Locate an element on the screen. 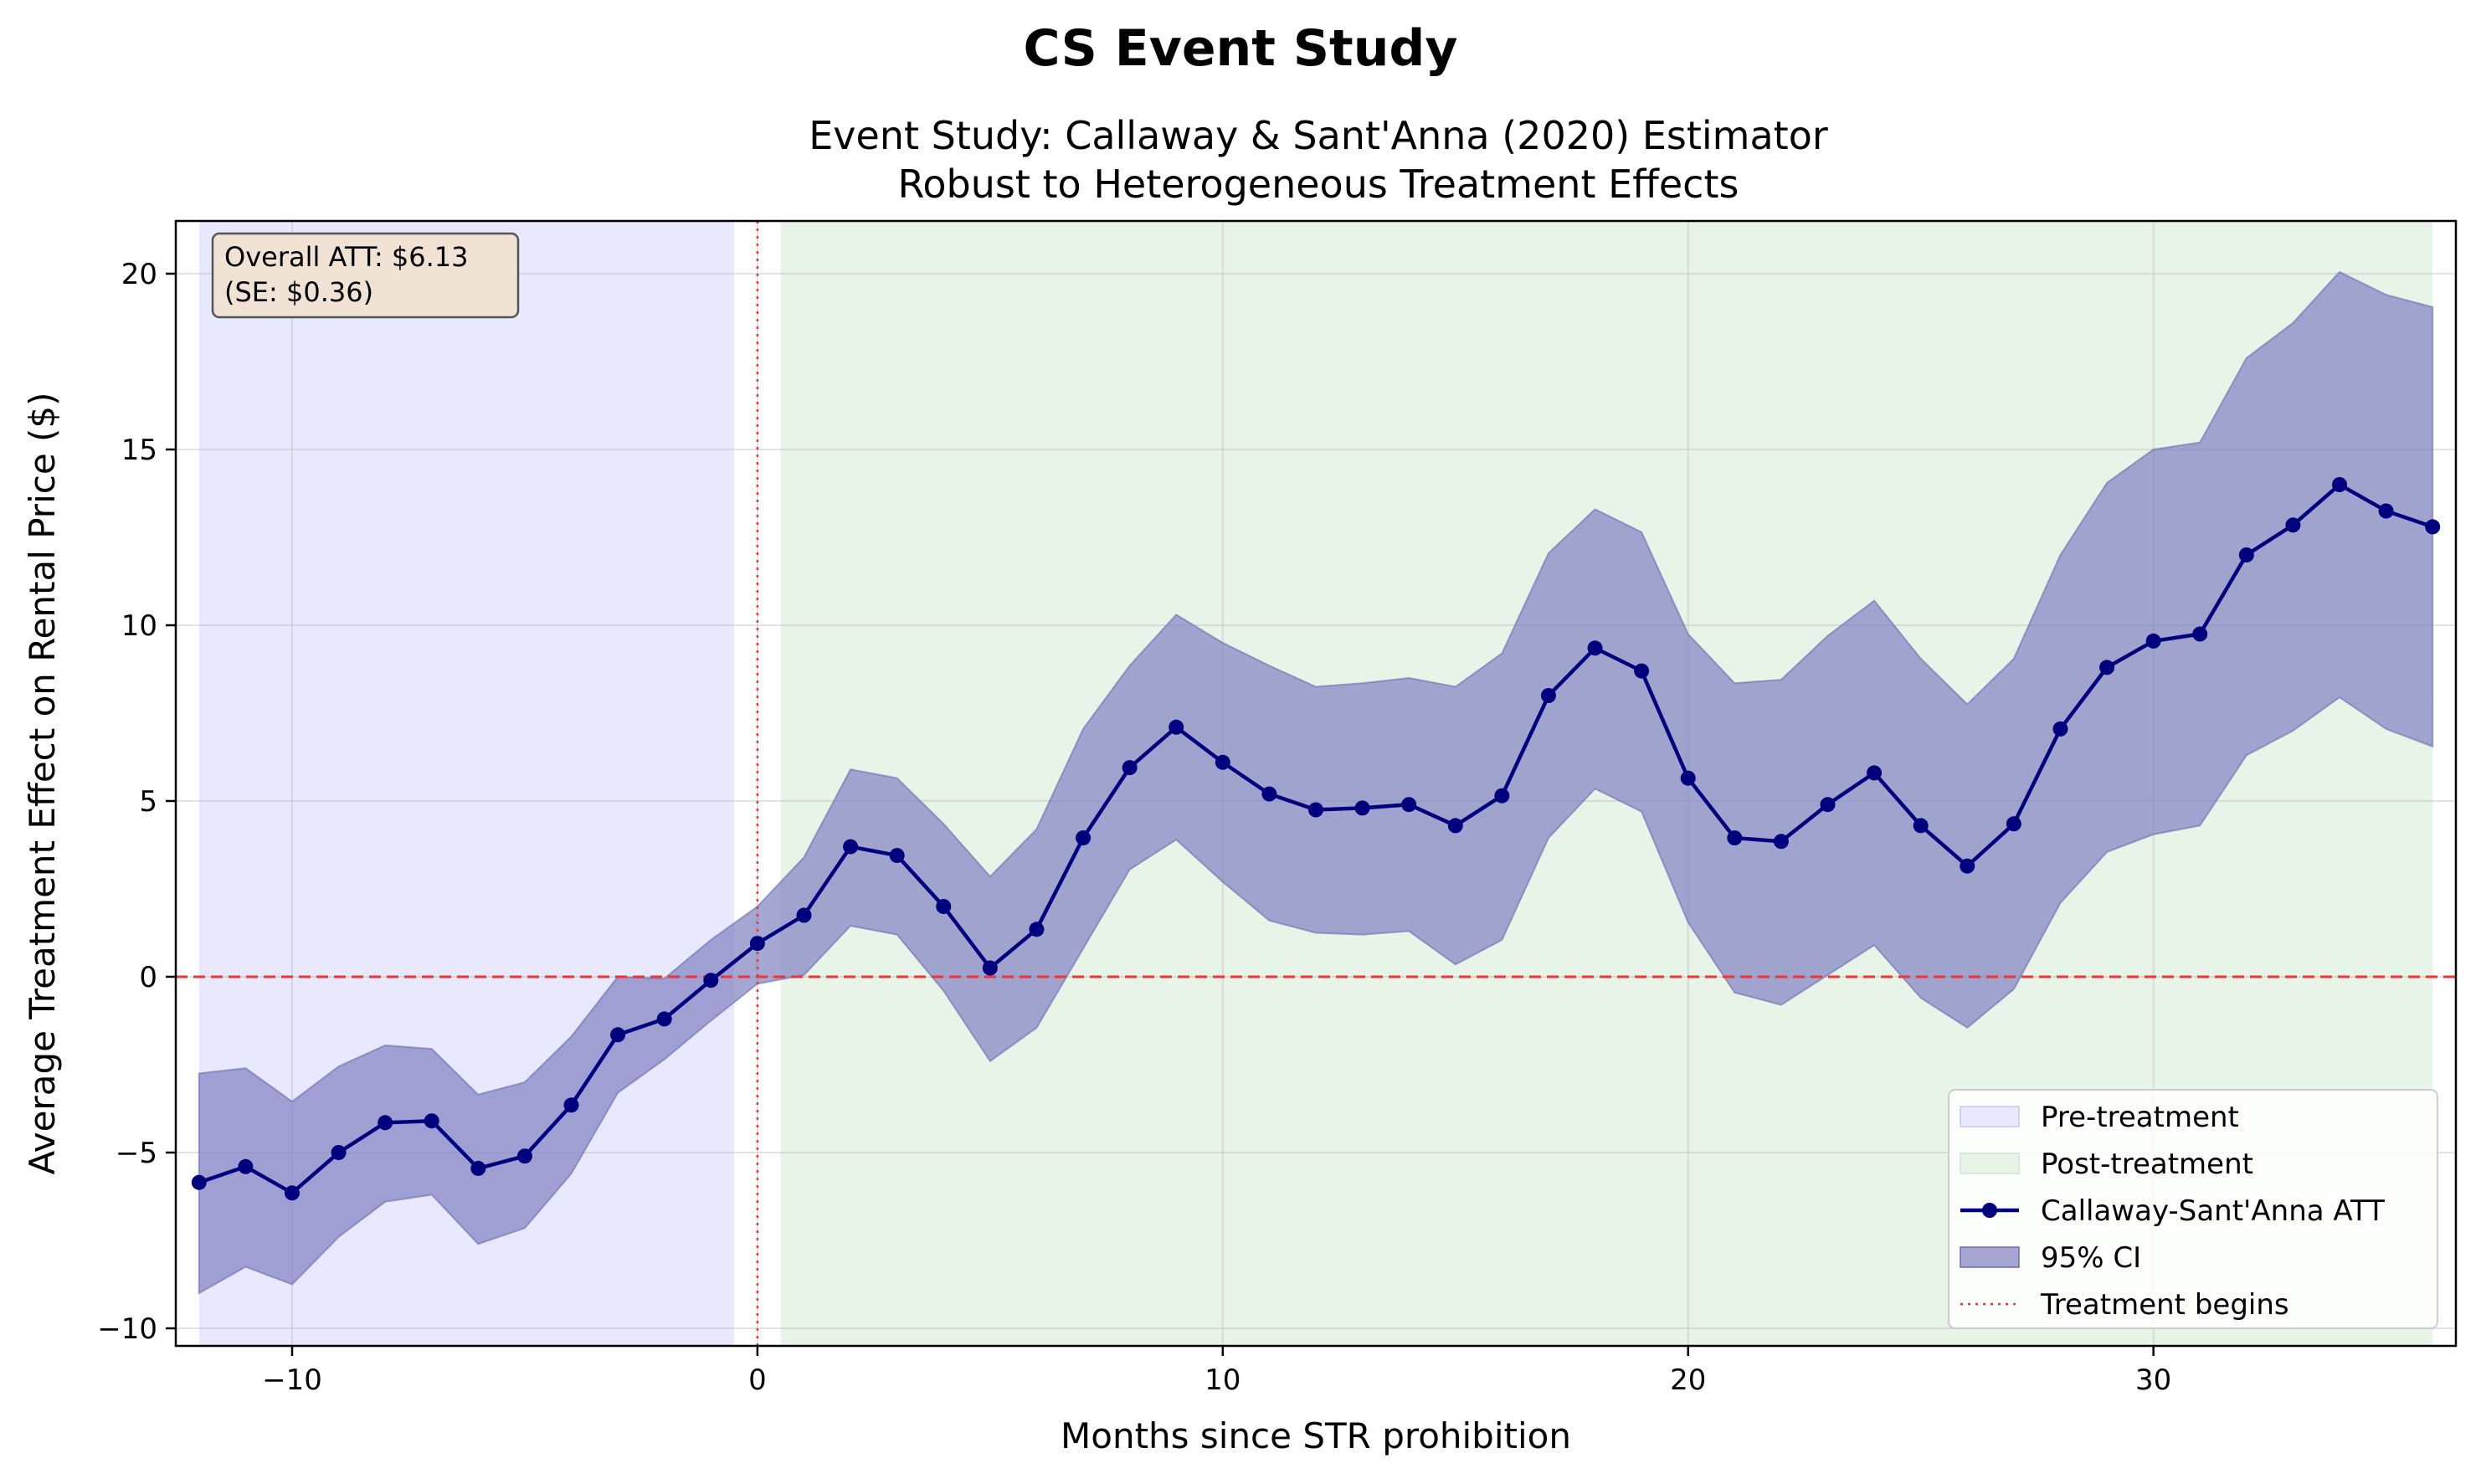  y-axis-ticks: −10 −5 0 5 10 15 20 is located at coordinates (136, 802).